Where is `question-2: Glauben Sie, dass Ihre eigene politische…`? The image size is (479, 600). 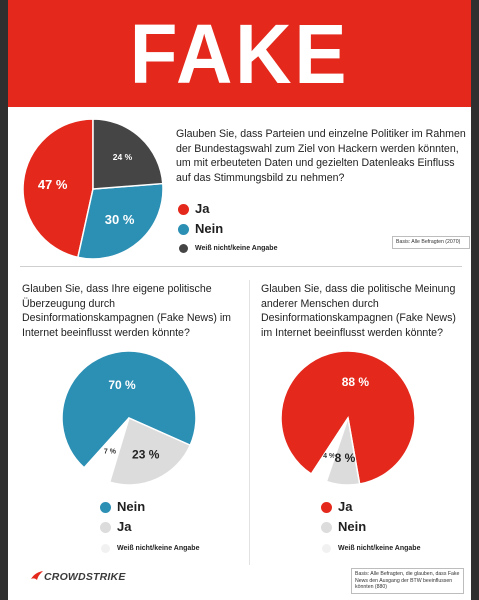 question-2: Glauben Sie, dass Ihre eigene politische… is located at coordinates (127, 311).